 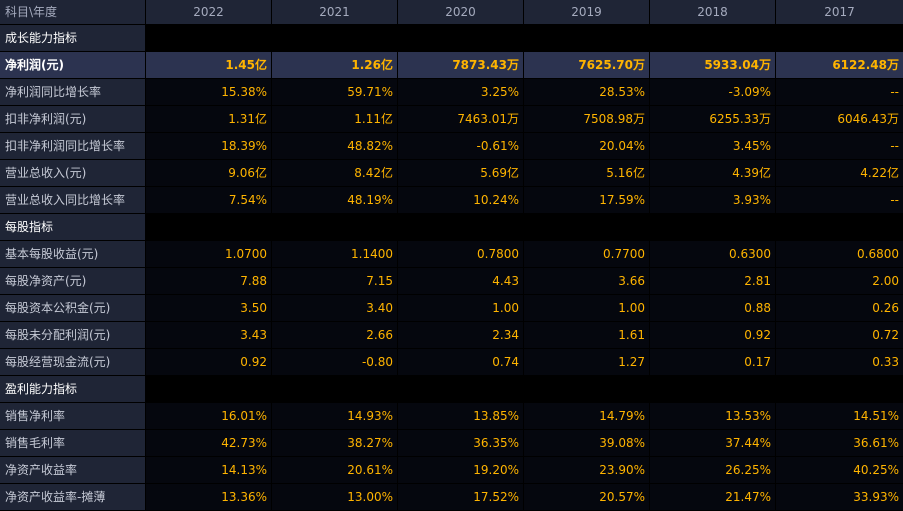 I want to click on value-cell: 36.61%, so click(x=839, y=443).